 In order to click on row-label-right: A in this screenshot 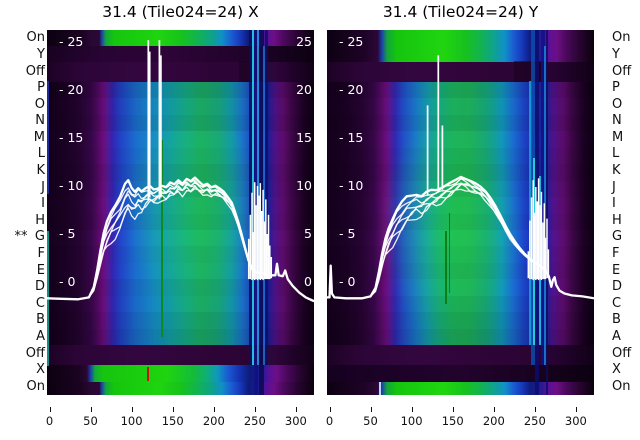, I will do `click(616, 336)`.